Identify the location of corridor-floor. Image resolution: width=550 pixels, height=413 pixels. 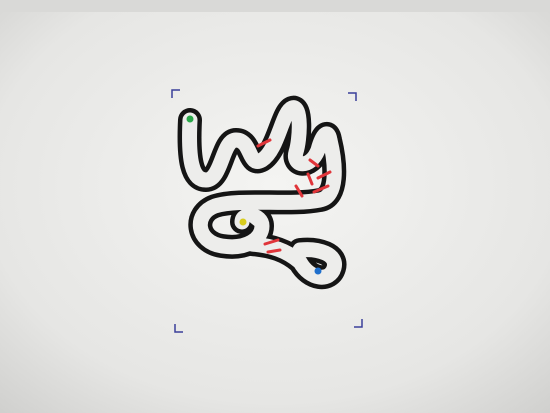
(262, 177).